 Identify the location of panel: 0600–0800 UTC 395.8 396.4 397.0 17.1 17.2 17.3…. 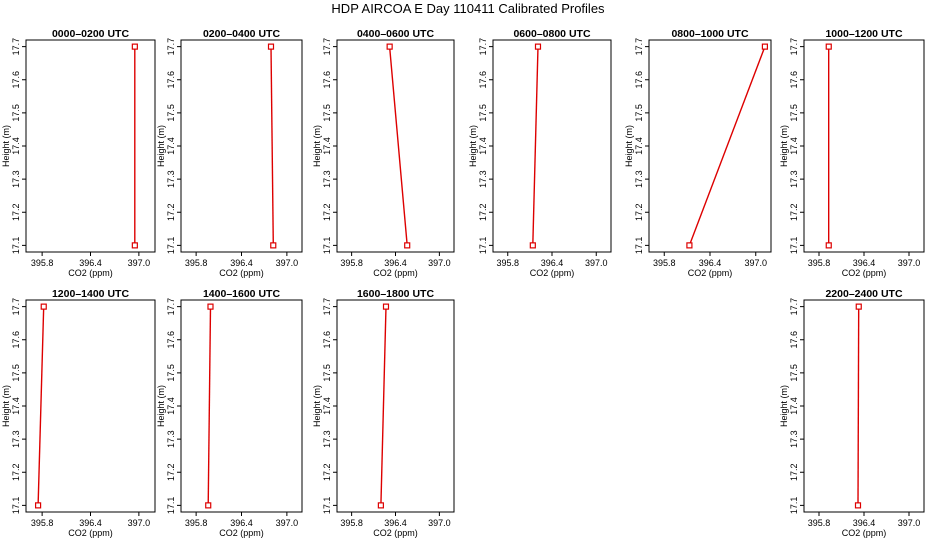
(540, 153).